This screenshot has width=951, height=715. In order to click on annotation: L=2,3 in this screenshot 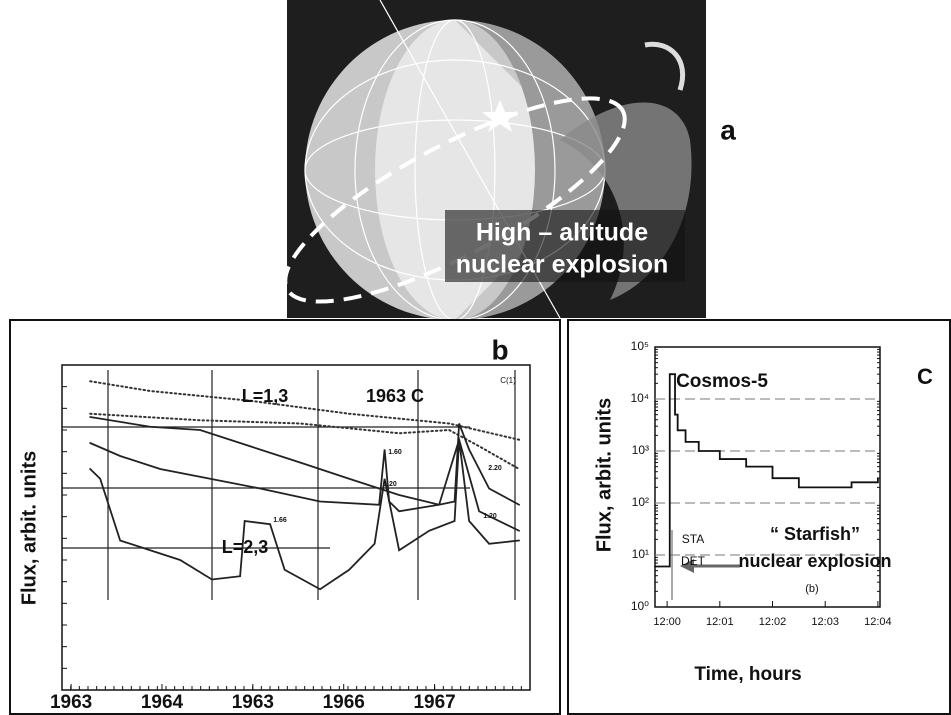, I will do `click(245, 547)`.